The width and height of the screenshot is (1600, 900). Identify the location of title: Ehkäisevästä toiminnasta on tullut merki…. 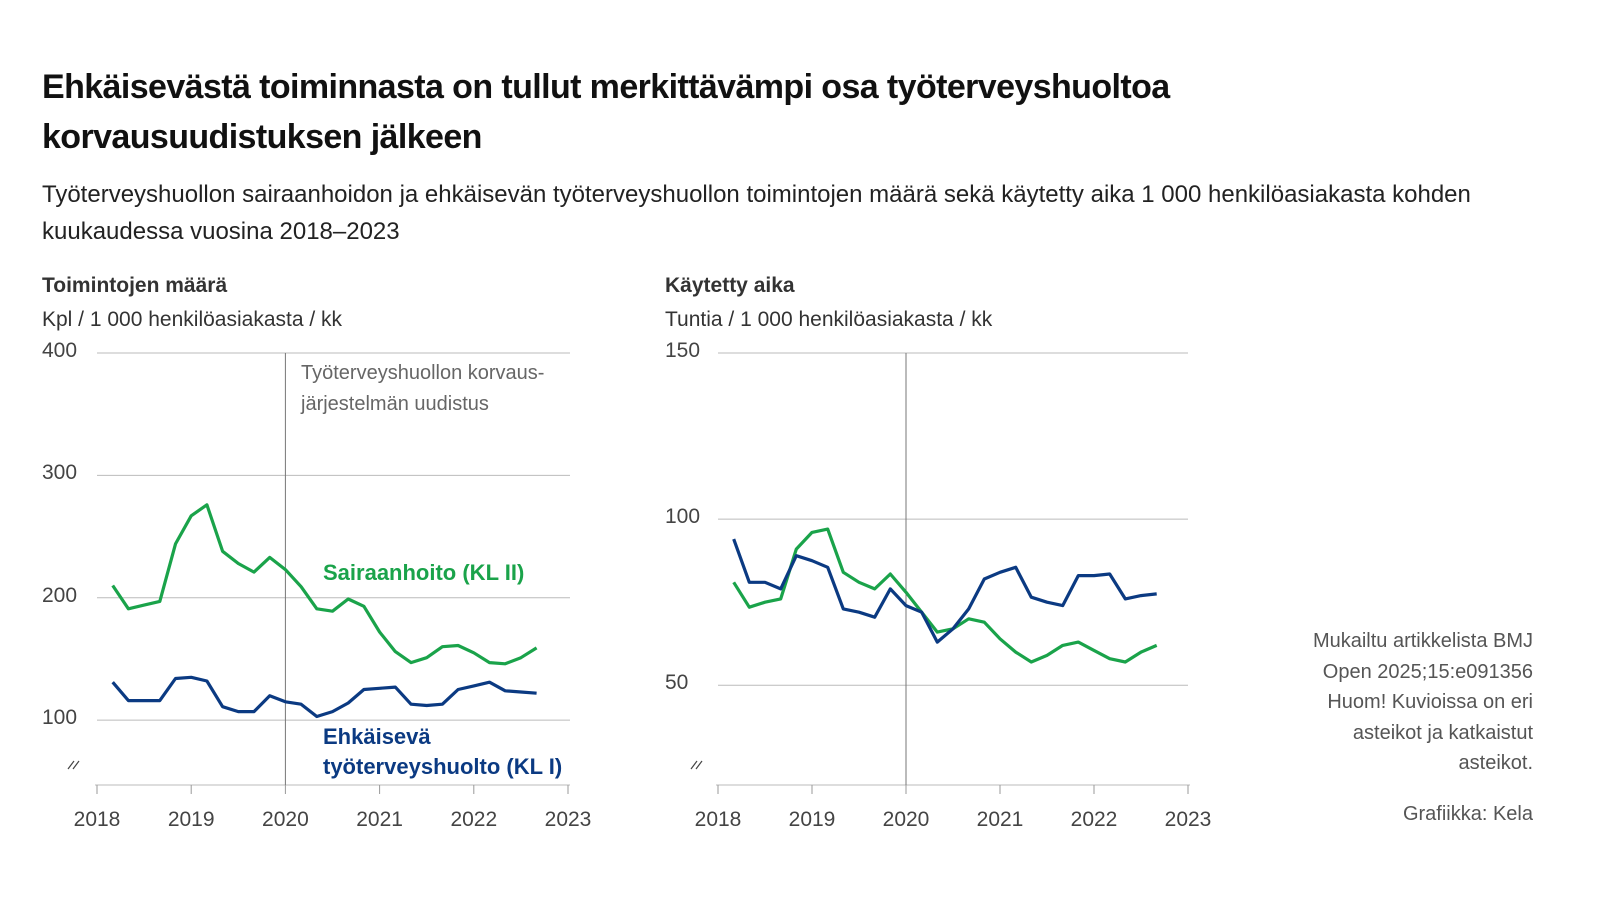
(606, 112).